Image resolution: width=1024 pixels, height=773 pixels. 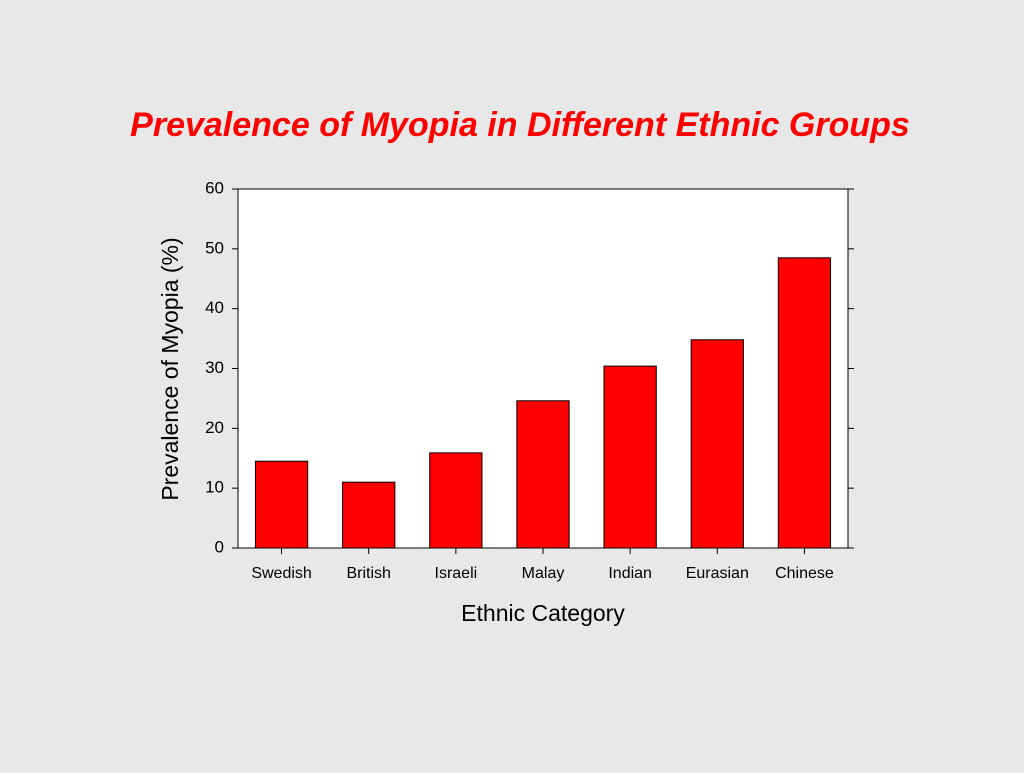 I want to click on x-tick-label: British, so click(x=368, y=573).